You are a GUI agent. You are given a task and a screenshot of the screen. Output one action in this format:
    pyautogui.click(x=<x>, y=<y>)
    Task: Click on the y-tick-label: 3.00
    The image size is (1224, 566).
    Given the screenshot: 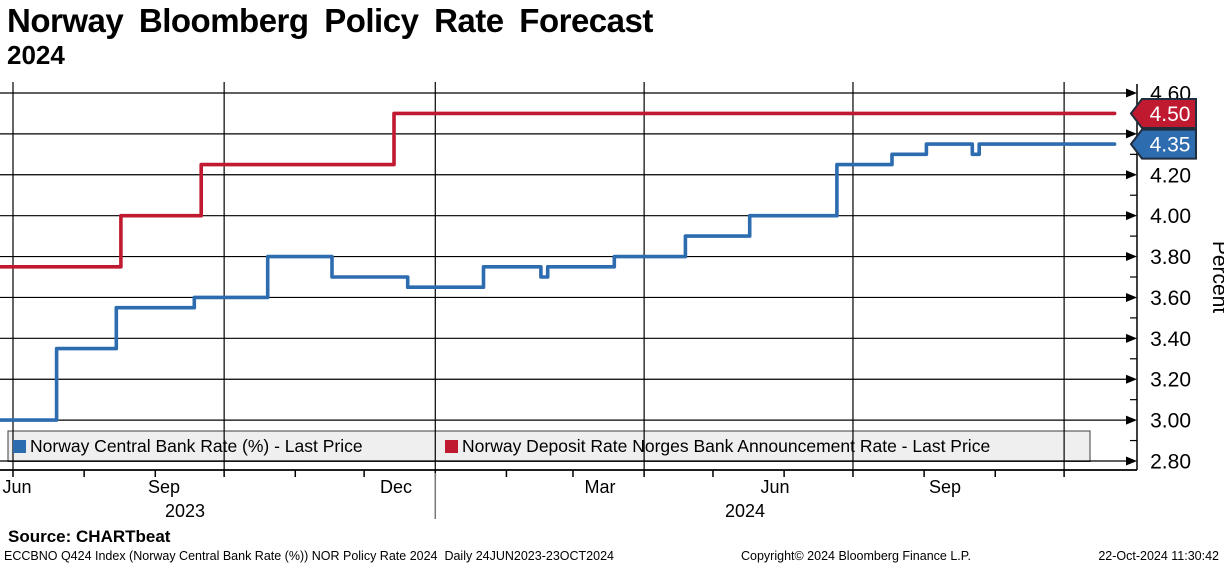 What is the action you would take?
    pyautogui.click(x=1170, y=421)
    